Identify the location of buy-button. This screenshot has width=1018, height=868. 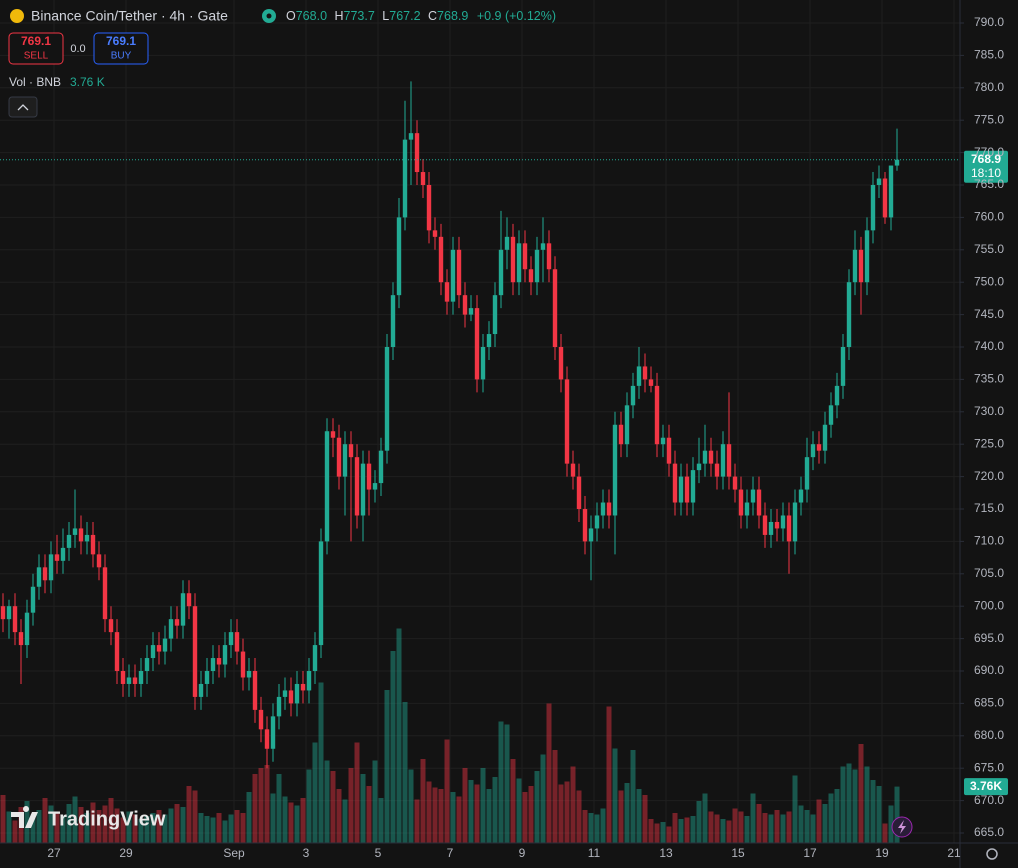
(121, 48).